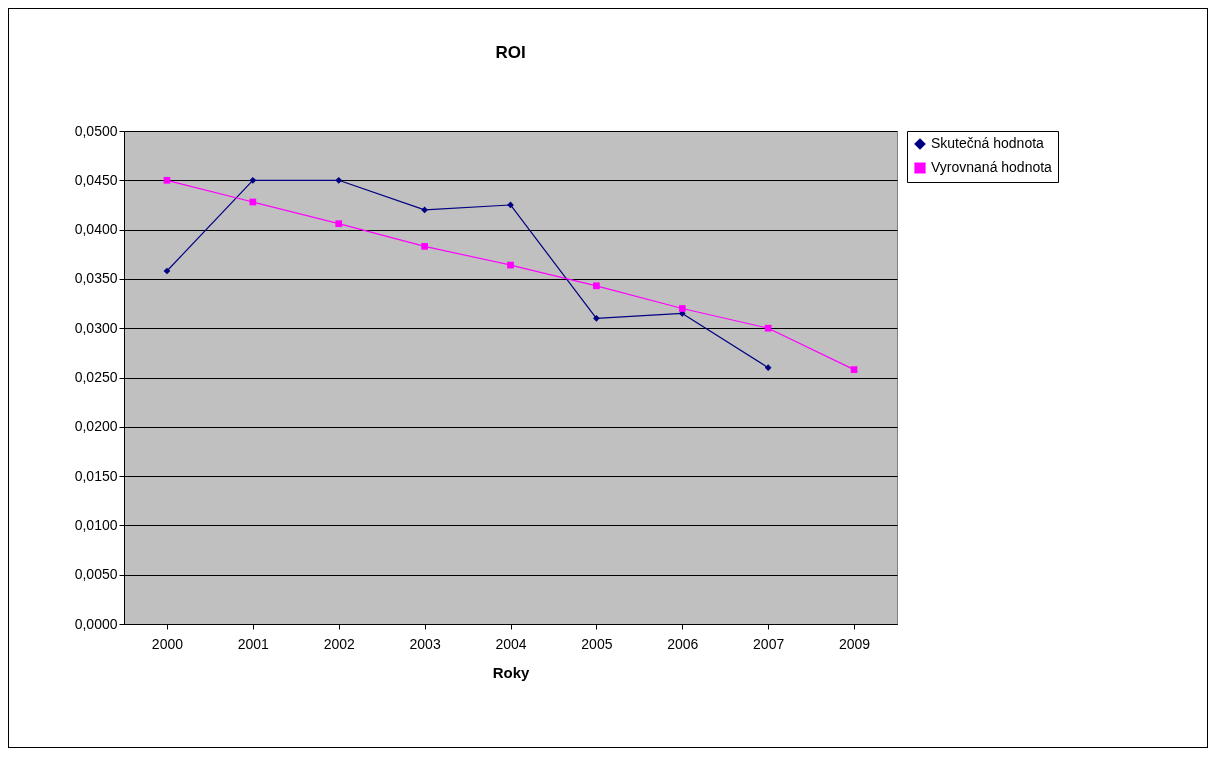 Image resolution: width=1218 pixels, height=762 pixels. What do you see at coordinates (769, 643) in the screenshot?
I see `x-tick-label: 2007` at bounding box center [769, 643].